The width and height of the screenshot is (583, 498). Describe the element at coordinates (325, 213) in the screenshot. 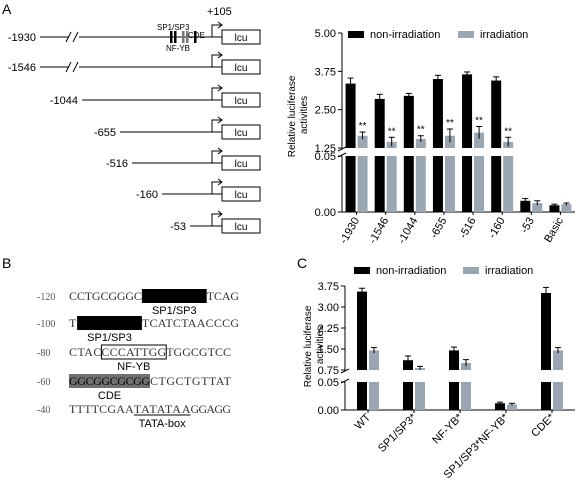

I see `y-tick-label: 0.00` at that location.